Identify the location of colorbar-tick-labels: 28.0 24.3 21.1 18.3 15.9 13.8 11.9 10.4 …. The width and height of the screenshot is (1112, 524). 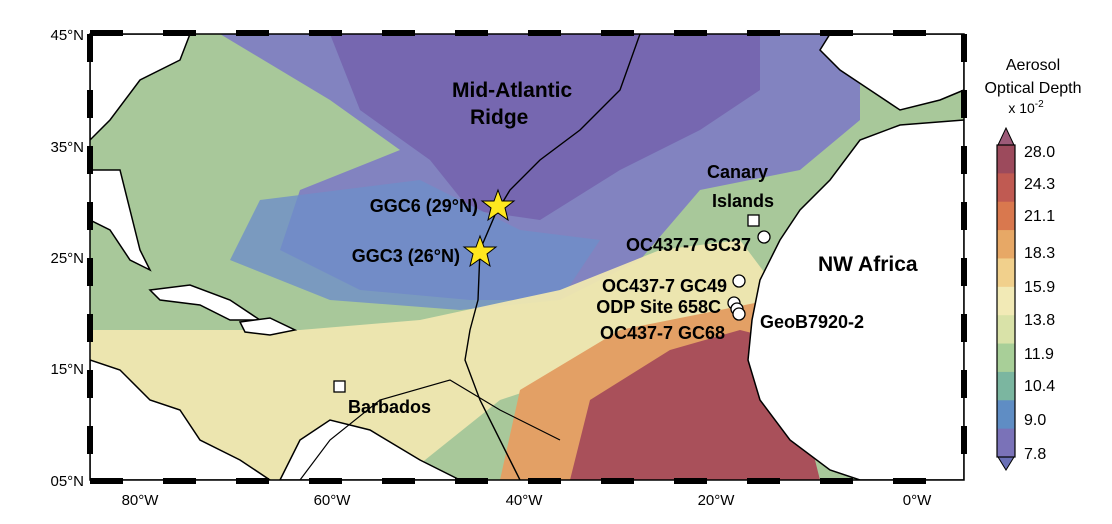
(1039, 303).